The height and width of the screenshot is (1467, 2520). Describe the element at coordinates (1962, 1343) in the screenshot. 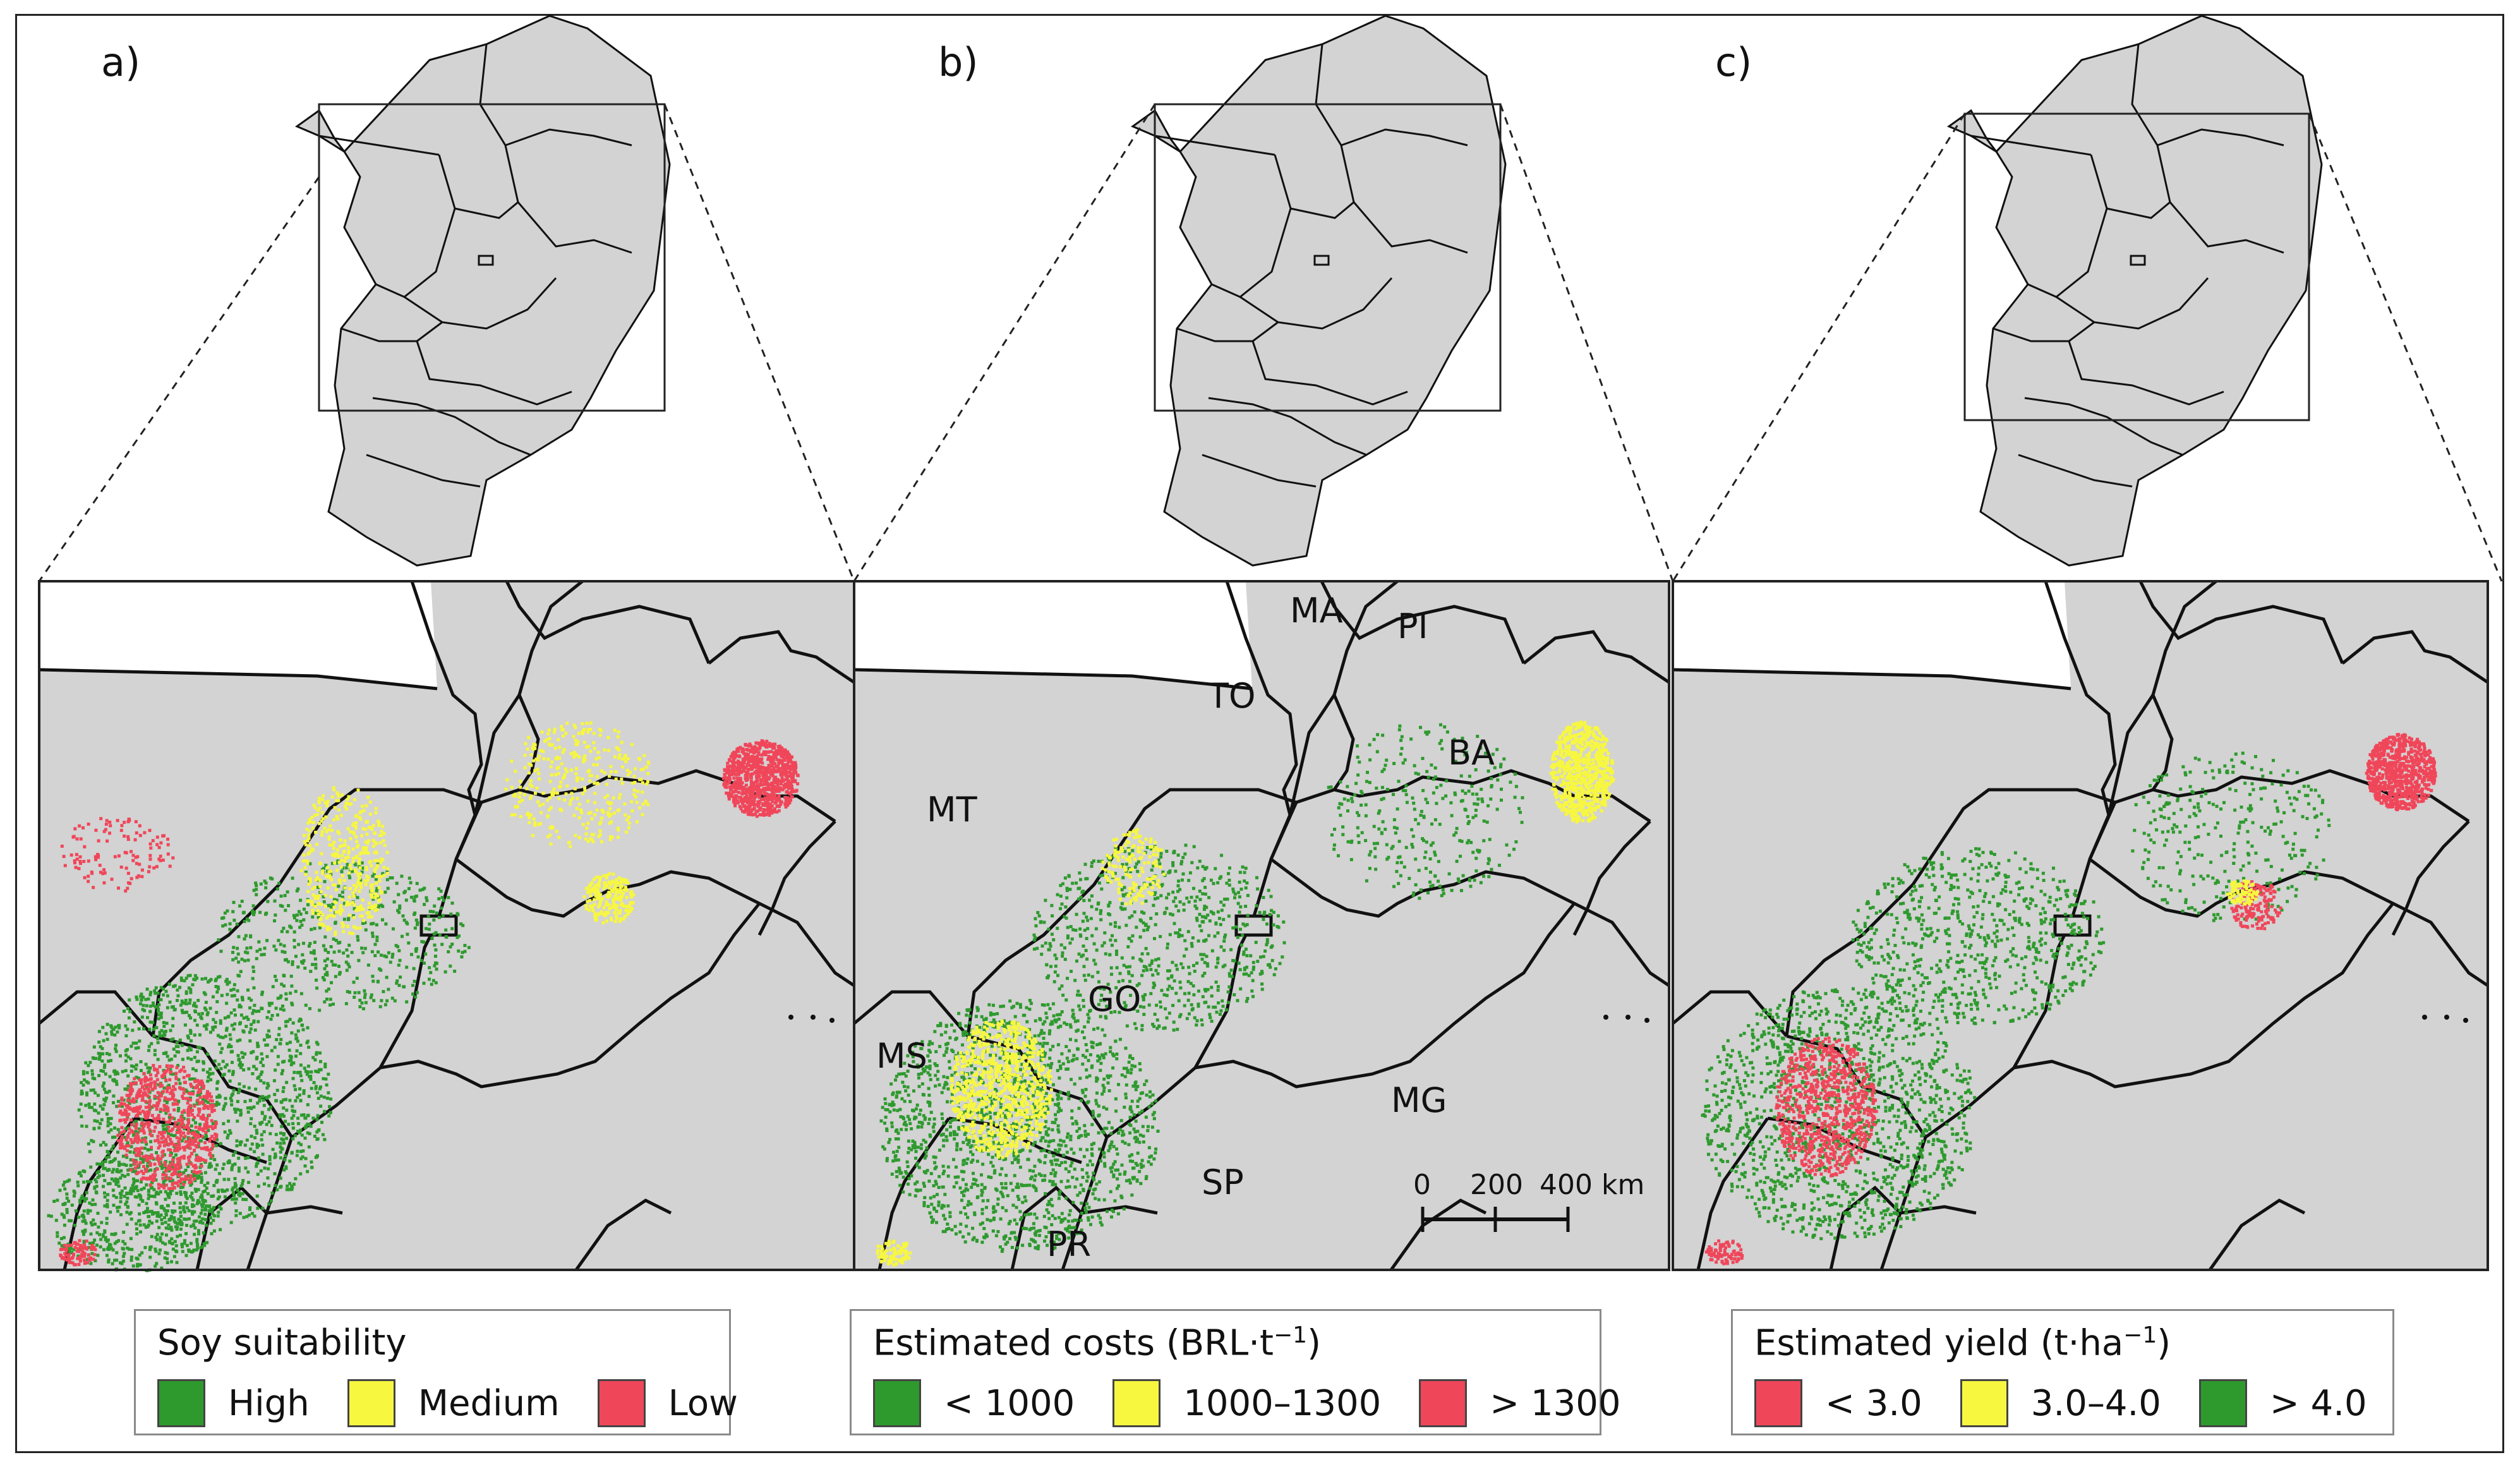

I see `legend-title-c: Estimated yield (t·ha−1)` at that location.